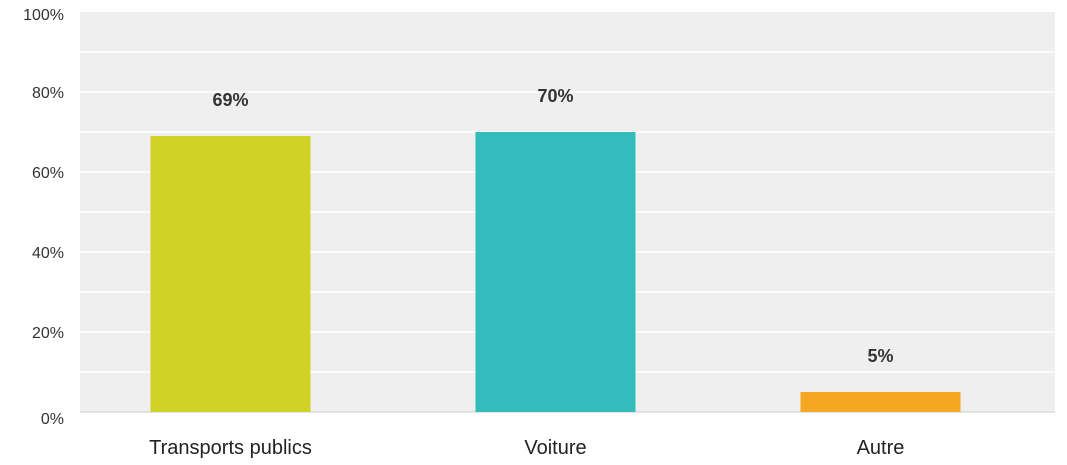 The height and width of the screenshot is (465, 1067). I want to click on data-label: 69%, so click(230, 100).